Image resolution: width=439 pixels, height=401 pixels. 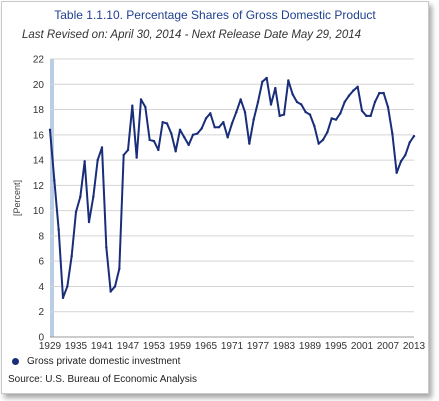 I want to click on x-tick-label: 2007, so click(x=388, y=346).